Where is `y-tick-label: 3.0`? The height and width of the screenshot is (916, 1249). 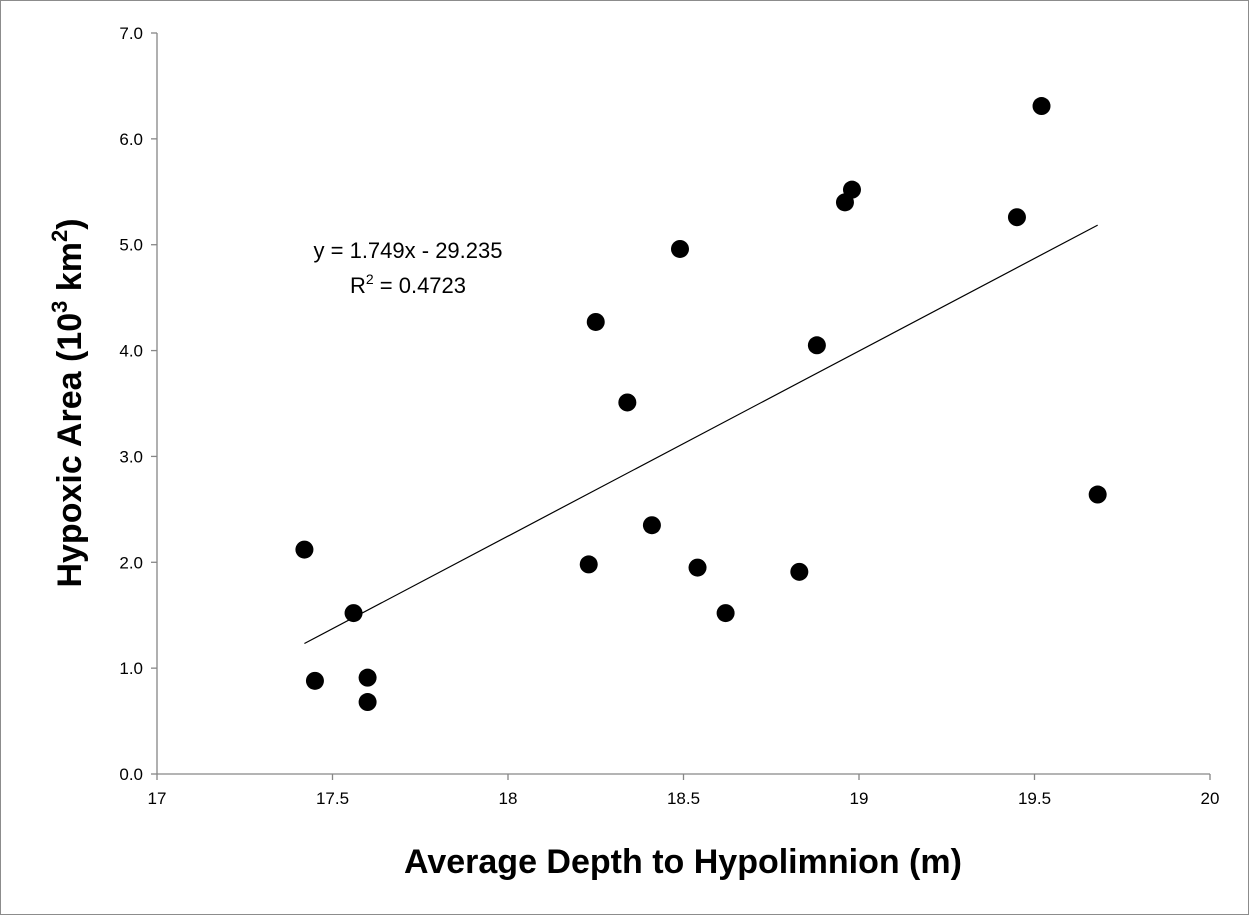
y-tick-label: 3.0 is located at coordinates (131, 456).